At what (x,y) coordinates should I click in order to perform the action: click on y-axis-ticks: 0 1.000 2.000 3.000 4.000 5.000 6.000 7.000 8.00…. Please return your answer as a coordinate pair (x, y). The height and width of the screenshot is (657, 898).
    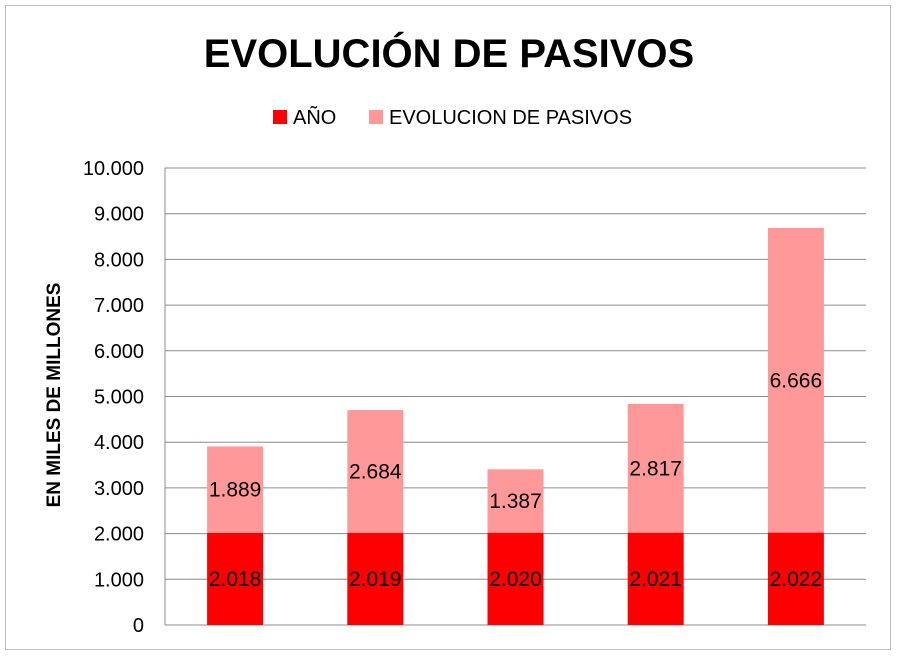
    Looking at the image, I should click on (113, 397).